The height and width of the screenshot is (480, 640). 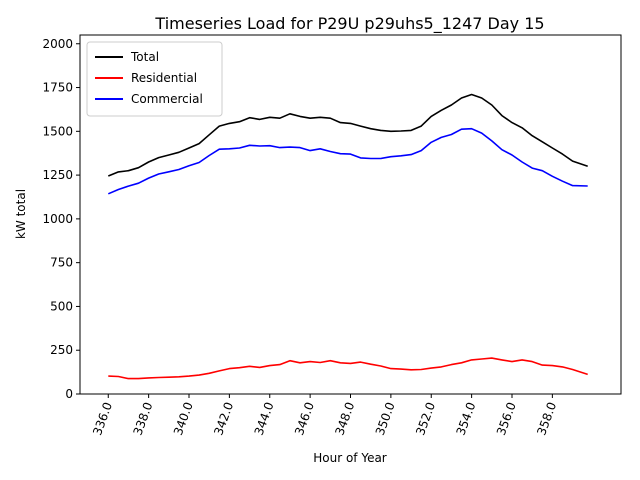 What do you see at coordinates (21, 214) in the screenshot?
I see `y-axis-label: kW total` at bounding box center [21, 214].